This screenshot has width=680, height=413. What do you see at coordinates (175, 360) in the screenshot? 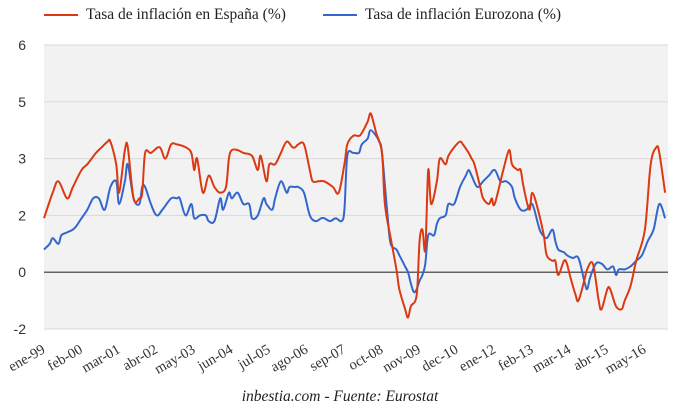
I see `x-tick-label: may-03` at bounding box center [175, 360].